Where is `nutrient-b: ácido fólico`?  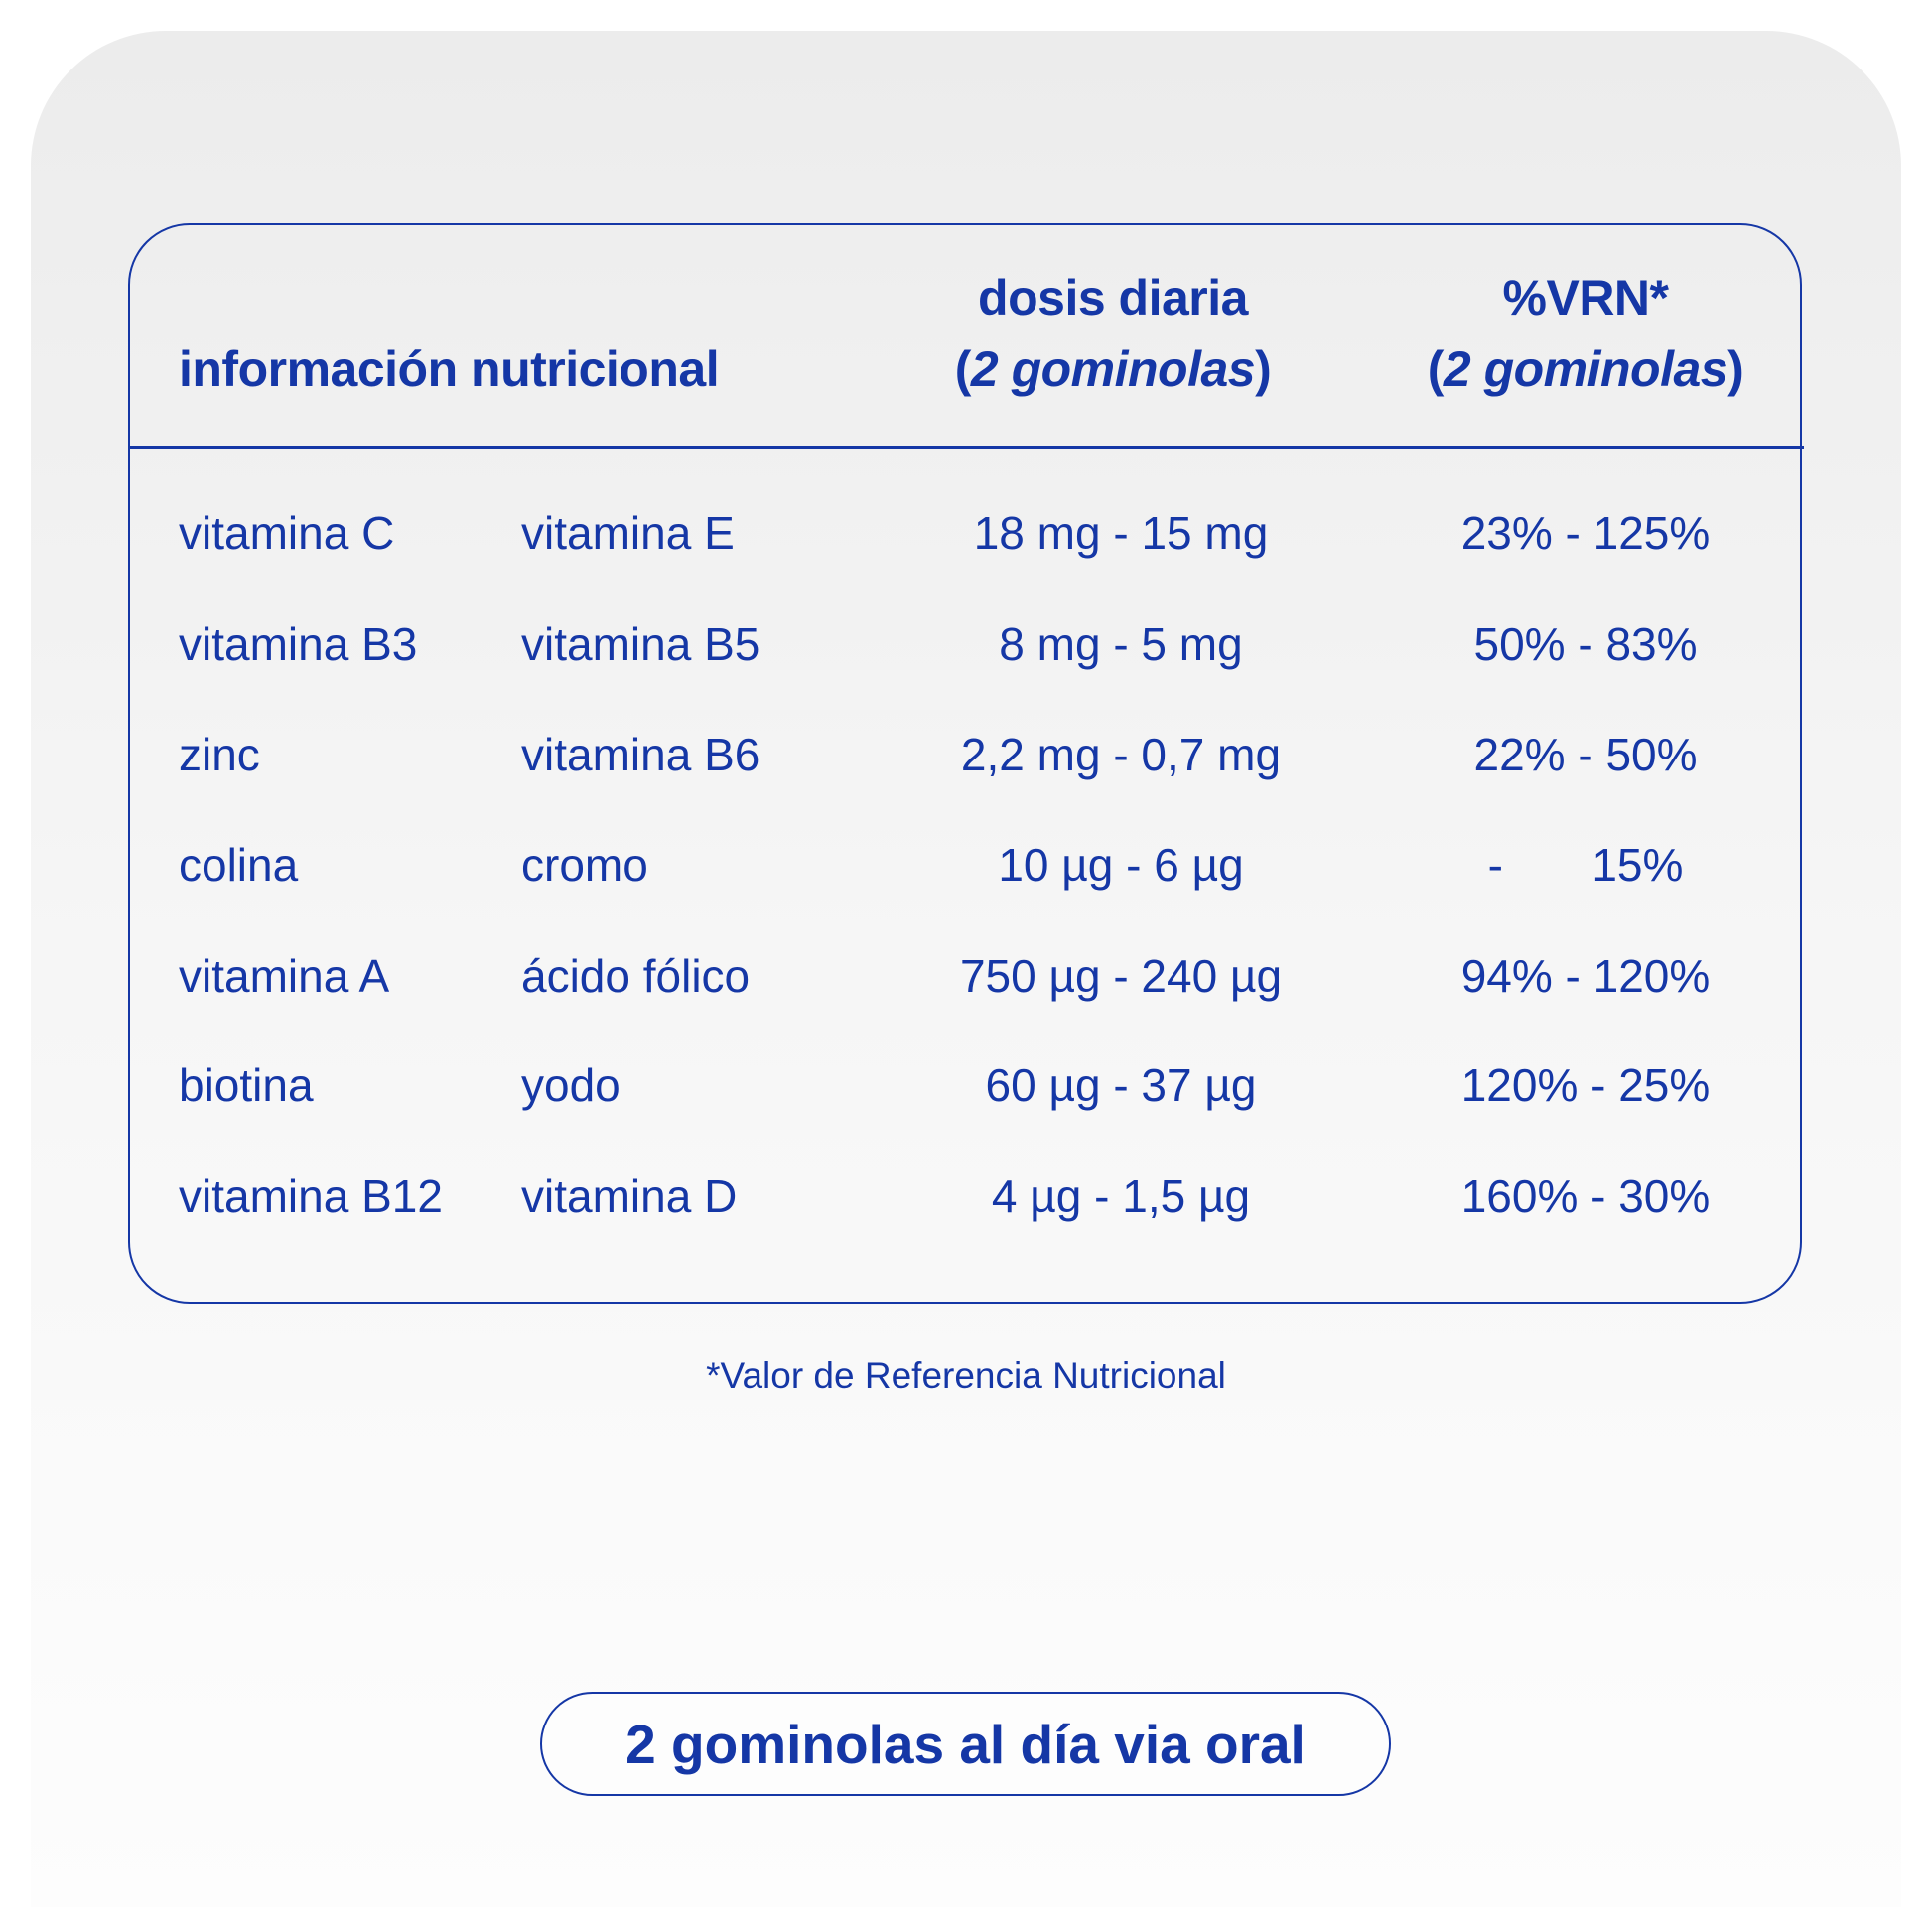 nutrient-b: ácido fólico is located at coordinates (636, 976).